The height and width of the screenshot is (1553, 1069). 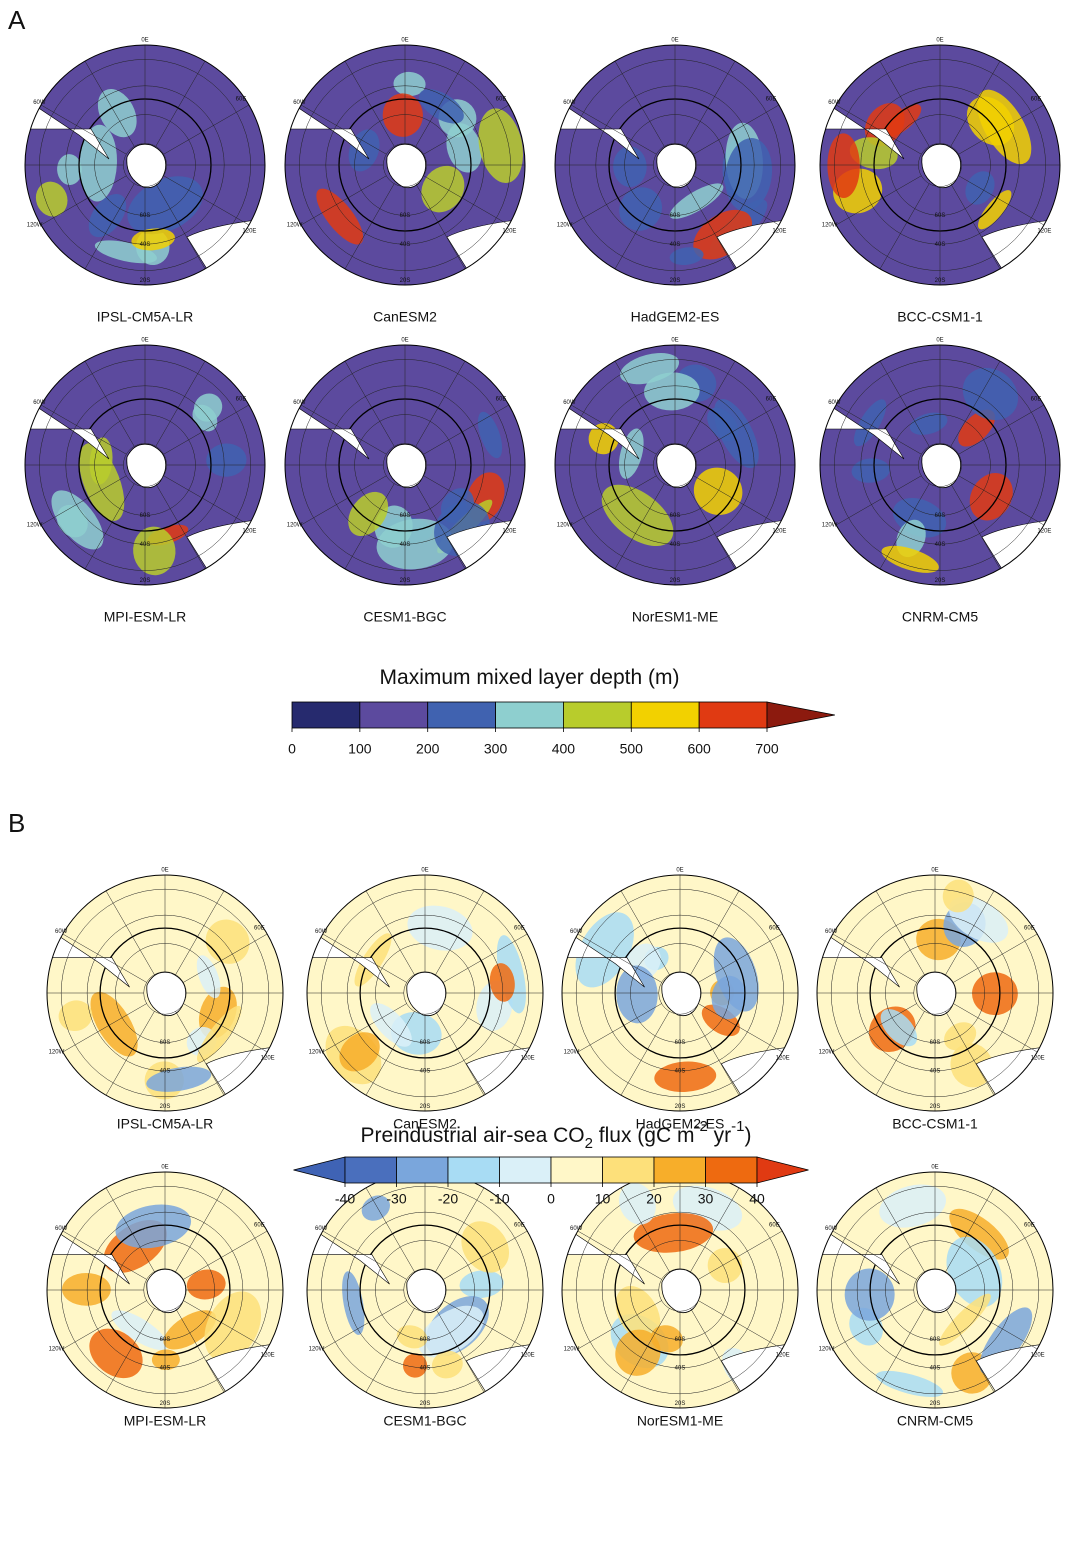 What do you see at coordinates (644, 1135) in the screenshot?
I see `title-part: flux (gC m` at bounding box center [644, 1135].